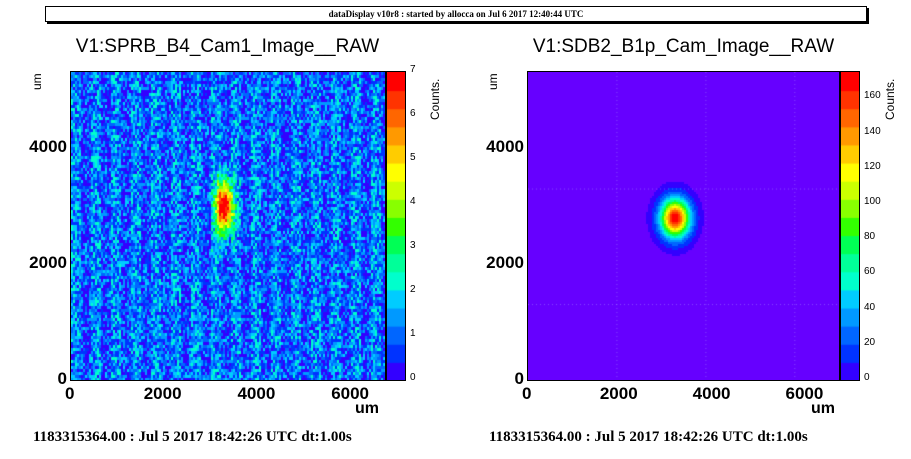 The width and height of the screenshot is (911, 459). What do you see at coordinates (870, 237) in the screenshot?
I see `z-tick-label: 80` at bounding box center [870, 237].